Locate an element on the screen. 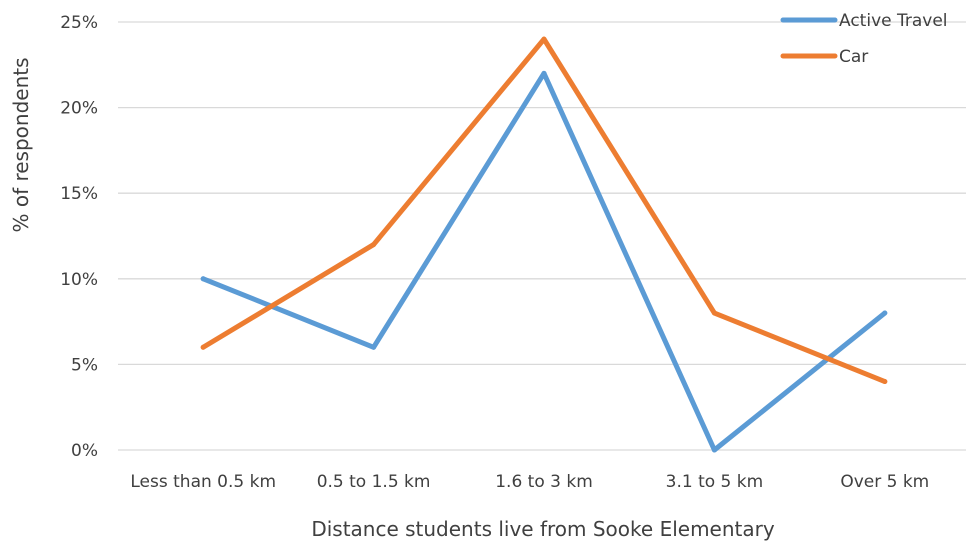 The height and width of the screenshot is (550, 966). legend: Active Travel Car is located at coordinates (864, 39).